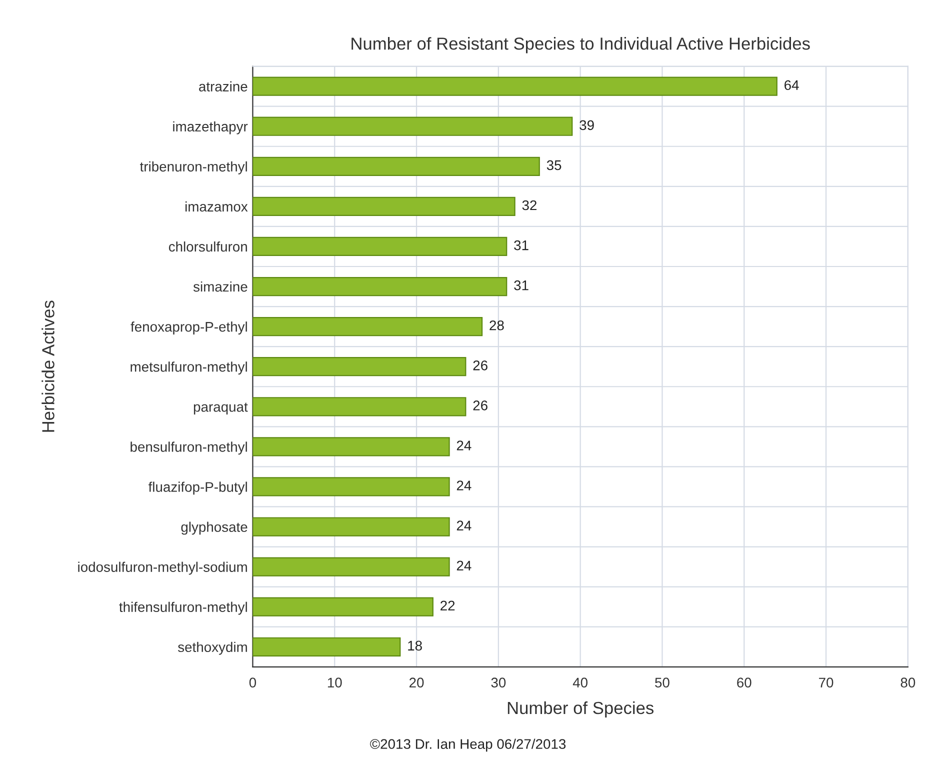  I want to click on y-tick-label: thifensulfuron-methyl, so click(183, 608).